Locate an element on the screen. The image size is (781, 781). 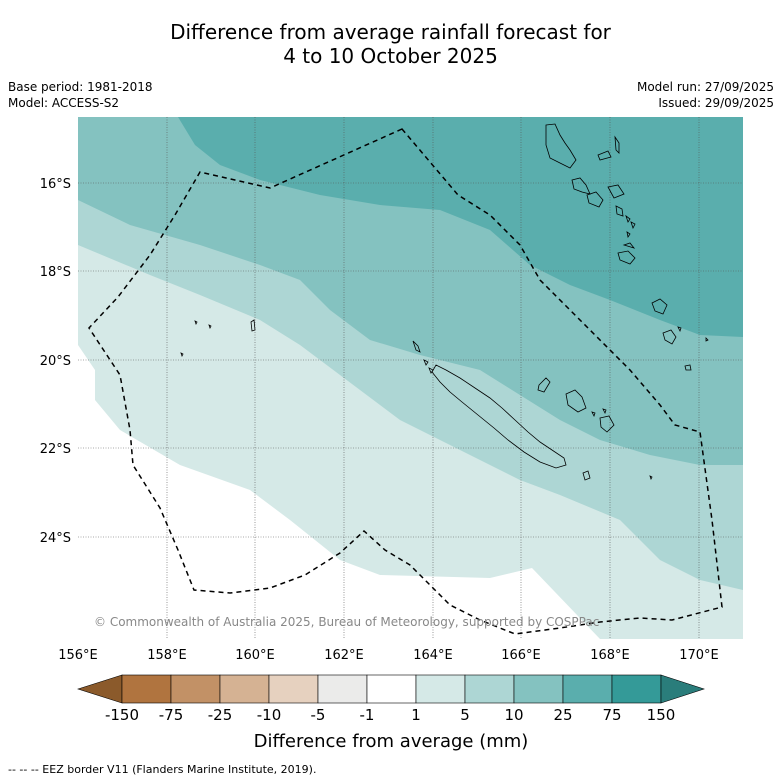
base-period-text: Base period: 1981-2018 is located at coordinates (80, 87).